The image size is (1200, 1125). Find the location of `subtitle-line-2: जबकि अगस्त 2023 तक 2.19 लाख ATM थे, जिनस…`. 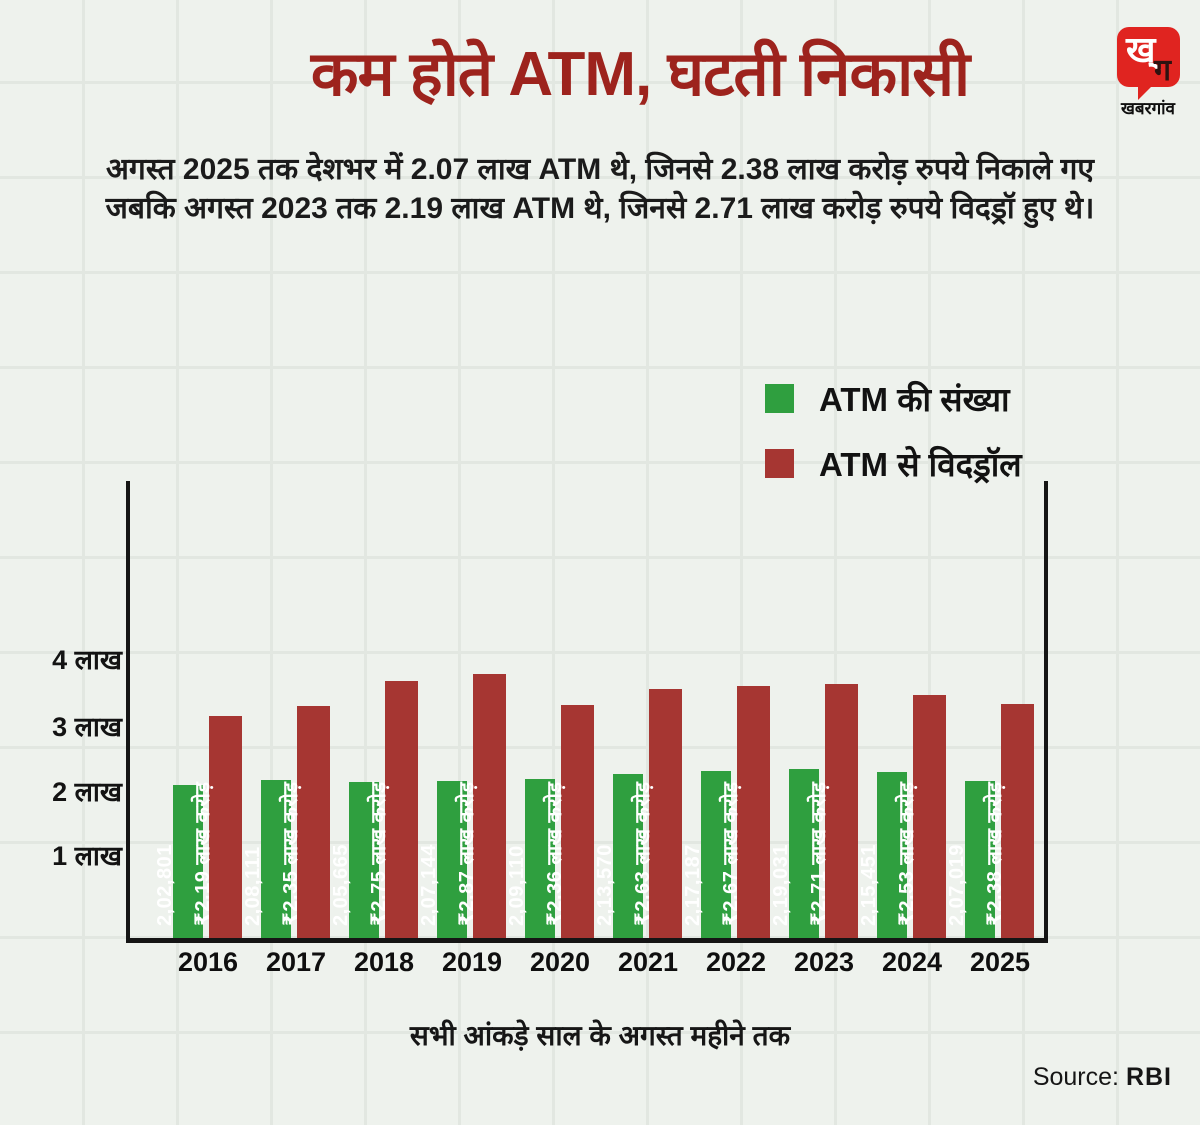

subtitle-line-2: जबकि अगस्त 2023 तक 2.19 लाख ATM थे, जिनस… is located at coordinates (600, 208).